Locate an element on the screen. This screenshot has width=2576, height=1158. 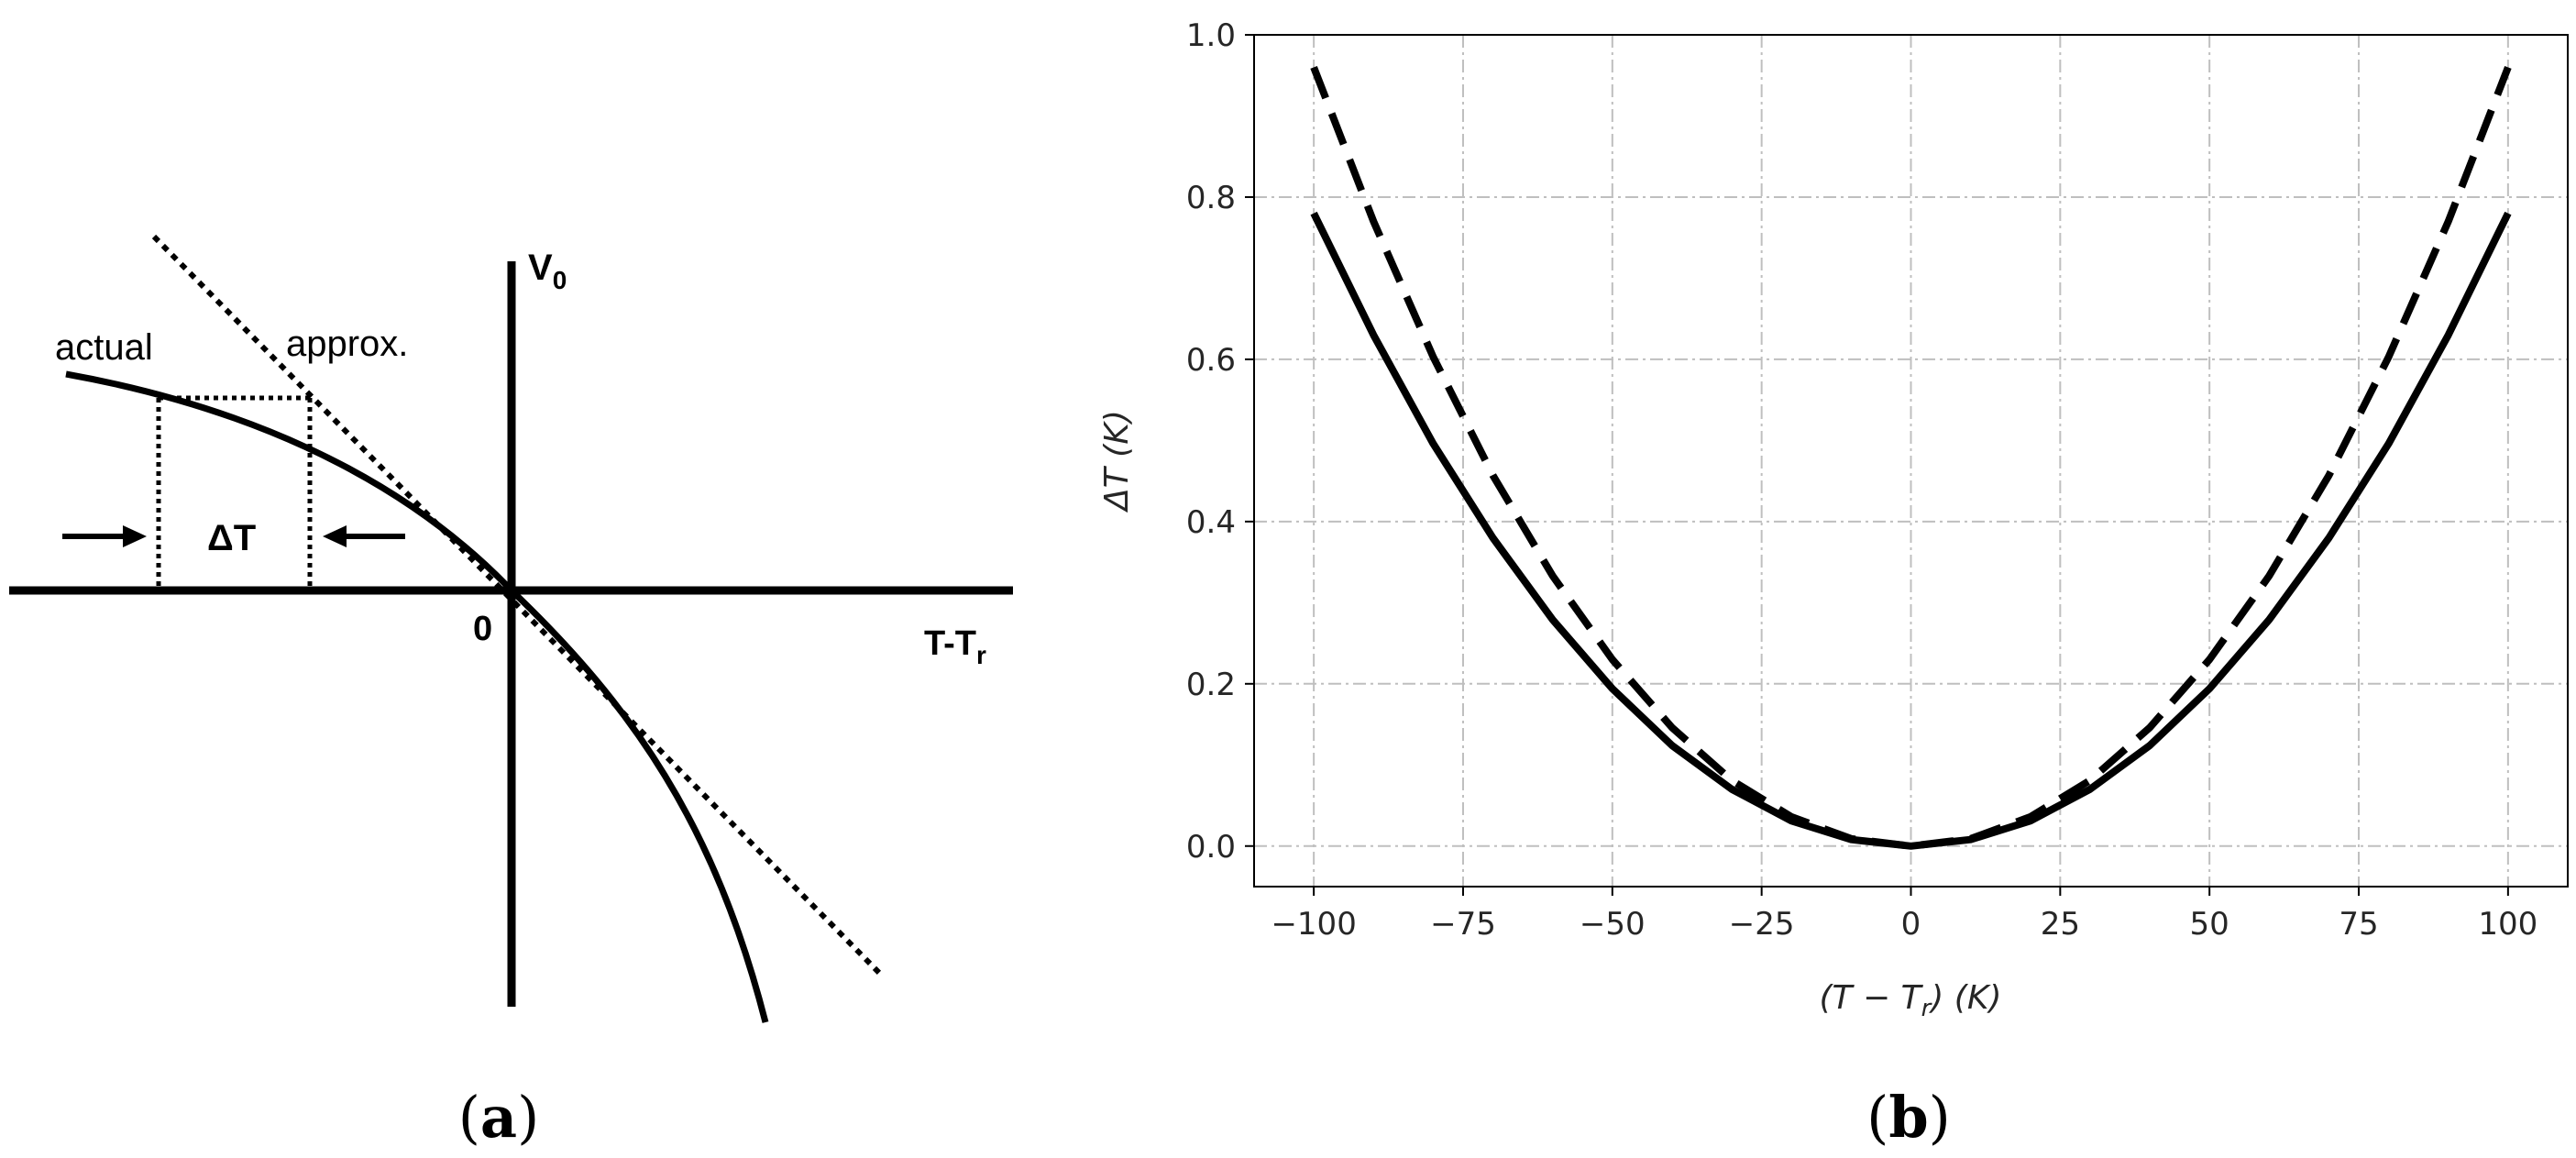
x-tick-label: −50 is located at coordinates (1613, 924).